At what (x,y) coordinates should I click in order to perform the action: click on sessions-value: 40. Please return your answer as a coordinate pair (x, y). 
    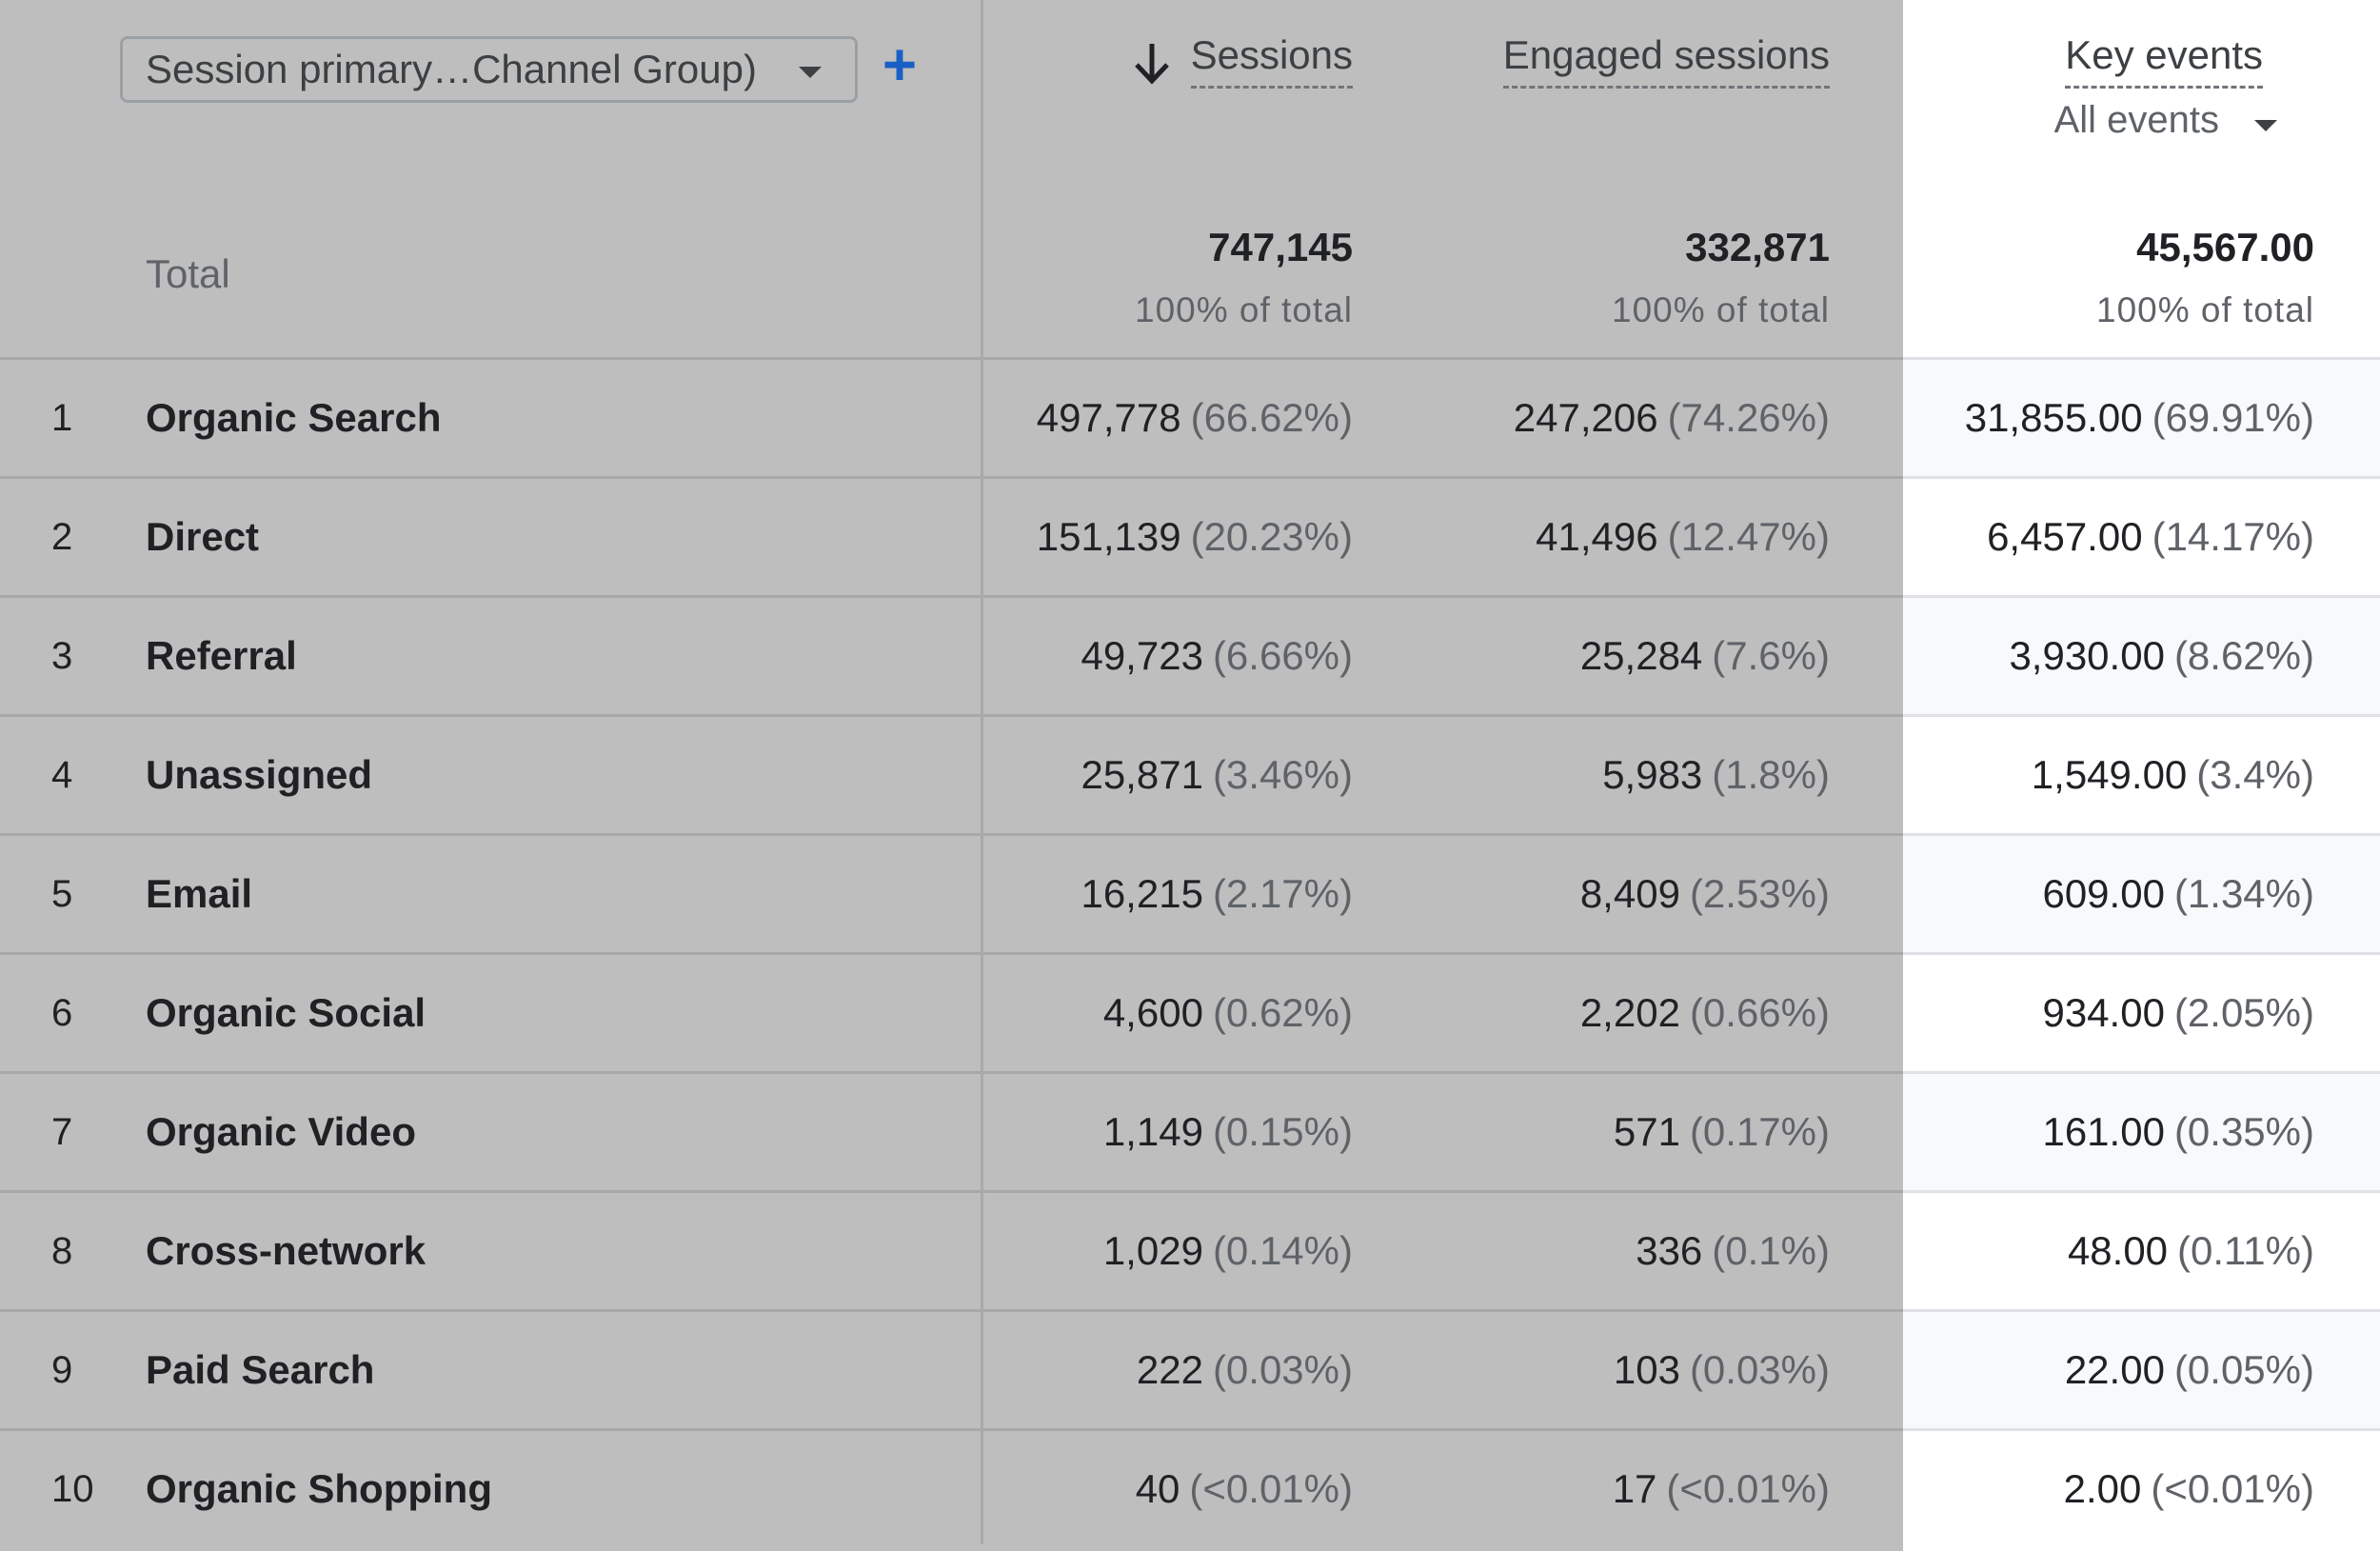
    Looking at the image, I should click on (1157, 1488).